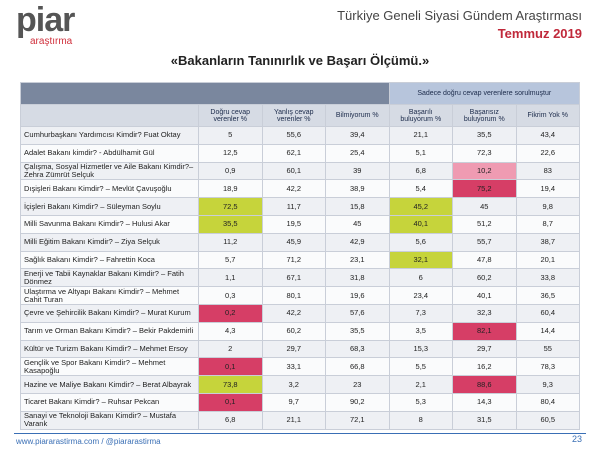 This screenshot has width=600, height=450. Describe the element at coordinates (547, 313) in the screenshot. I see `value-cell: 60,4` at that location.